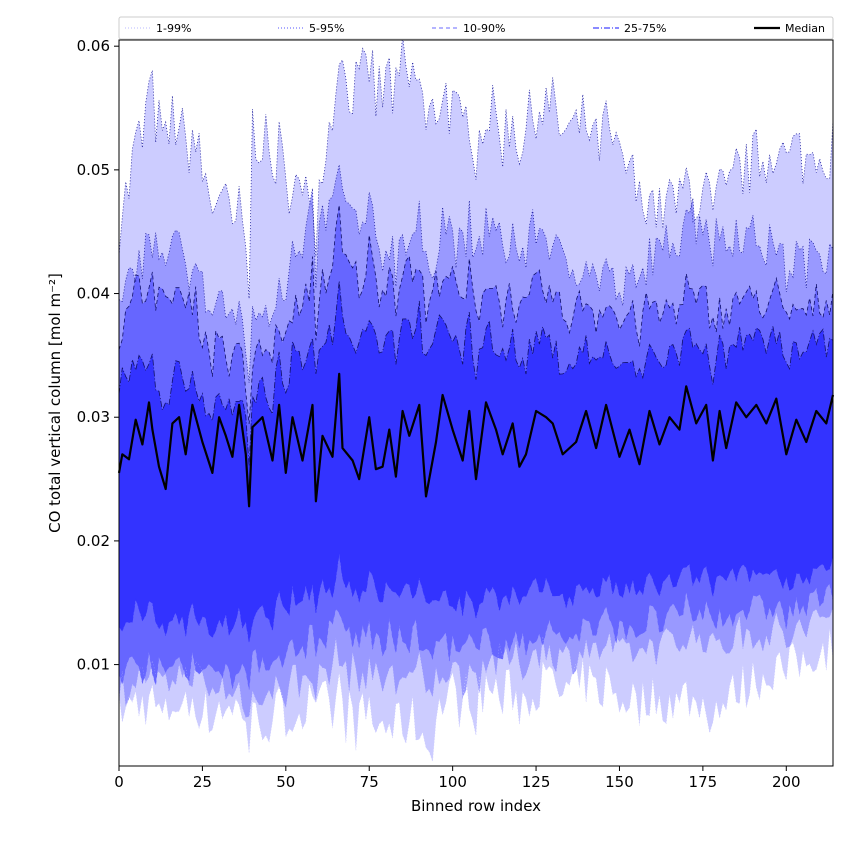 The height and width of the screenshot is (850, 850). I want to click on y-axis: 0.01 0.02 0.03 0.04 0.05 0.06, so click(98, 355).